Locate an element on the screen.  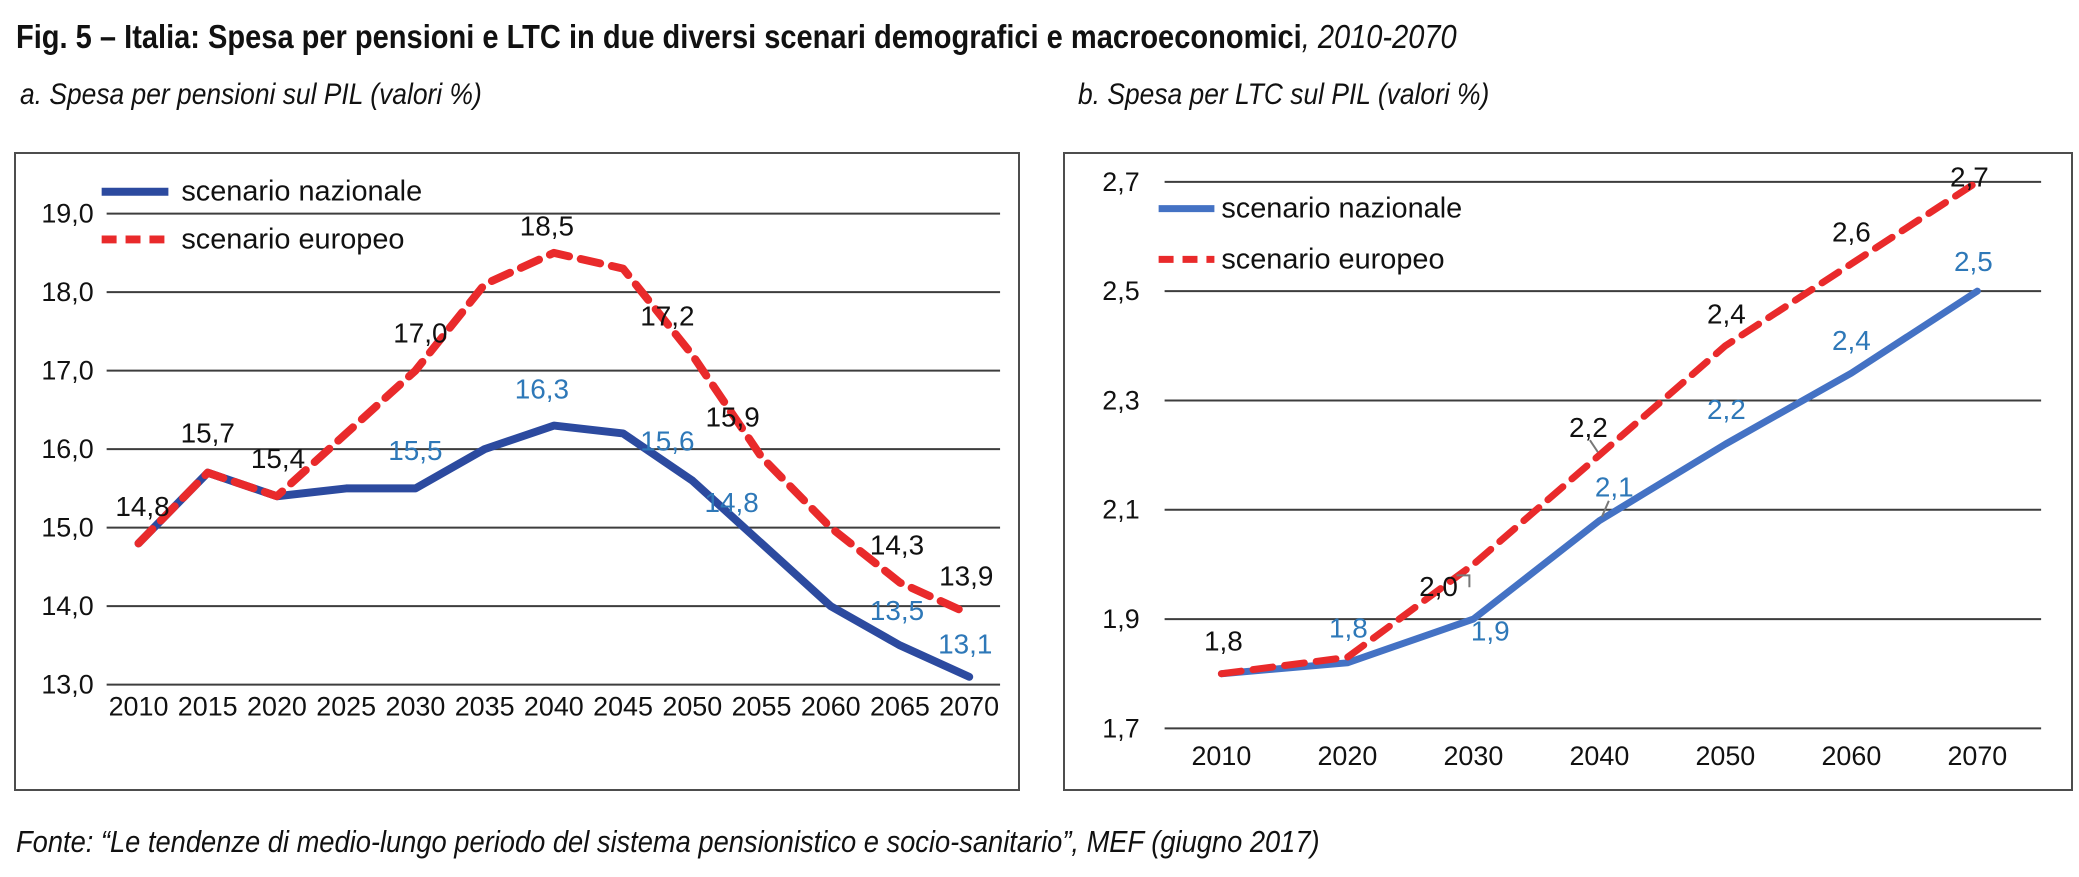
data-label: 15,4 is located at coordinates (278, 458).